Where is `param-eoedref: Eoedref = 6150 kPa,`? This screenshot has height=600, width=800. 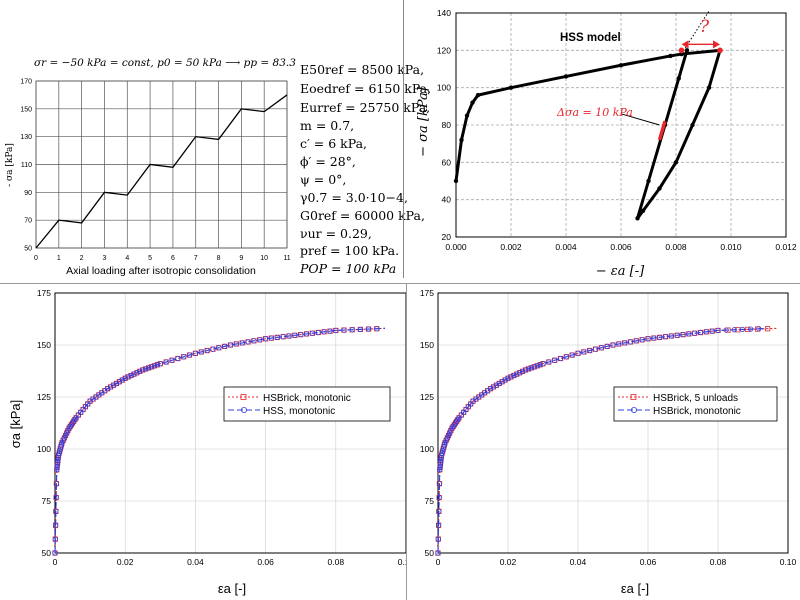 param-eoedref: Eoedref = 6150 kPa, is located at coordinates (366, 88).